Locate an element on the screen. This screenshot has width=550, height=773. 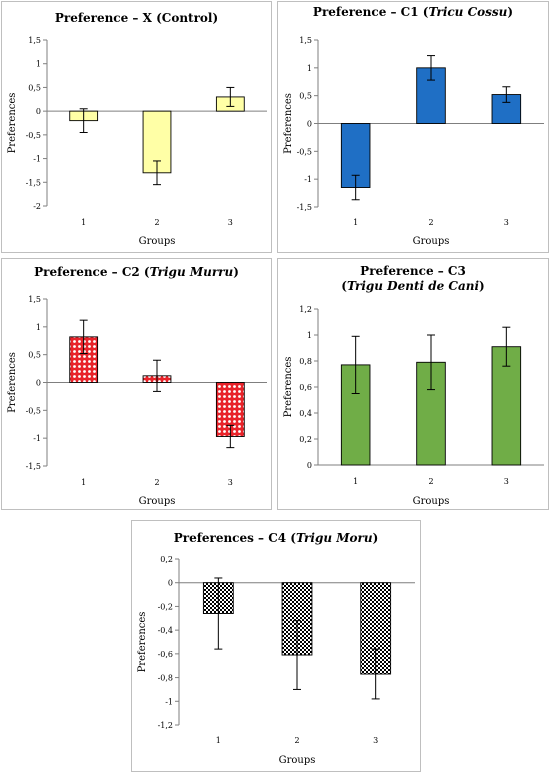
chart-title: Preference – C2 (Trigu Murru) is located at coordinates (136, 272).